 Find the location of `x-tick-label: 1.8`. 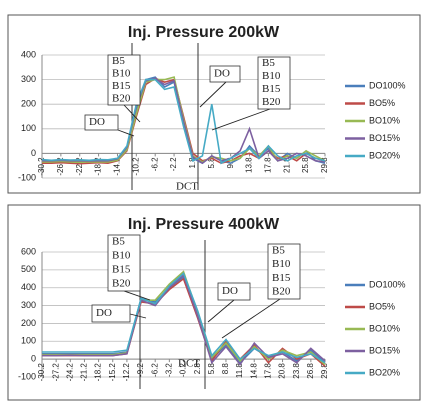

x-tick-label: 1.8 is located at coordinates (192, 163).